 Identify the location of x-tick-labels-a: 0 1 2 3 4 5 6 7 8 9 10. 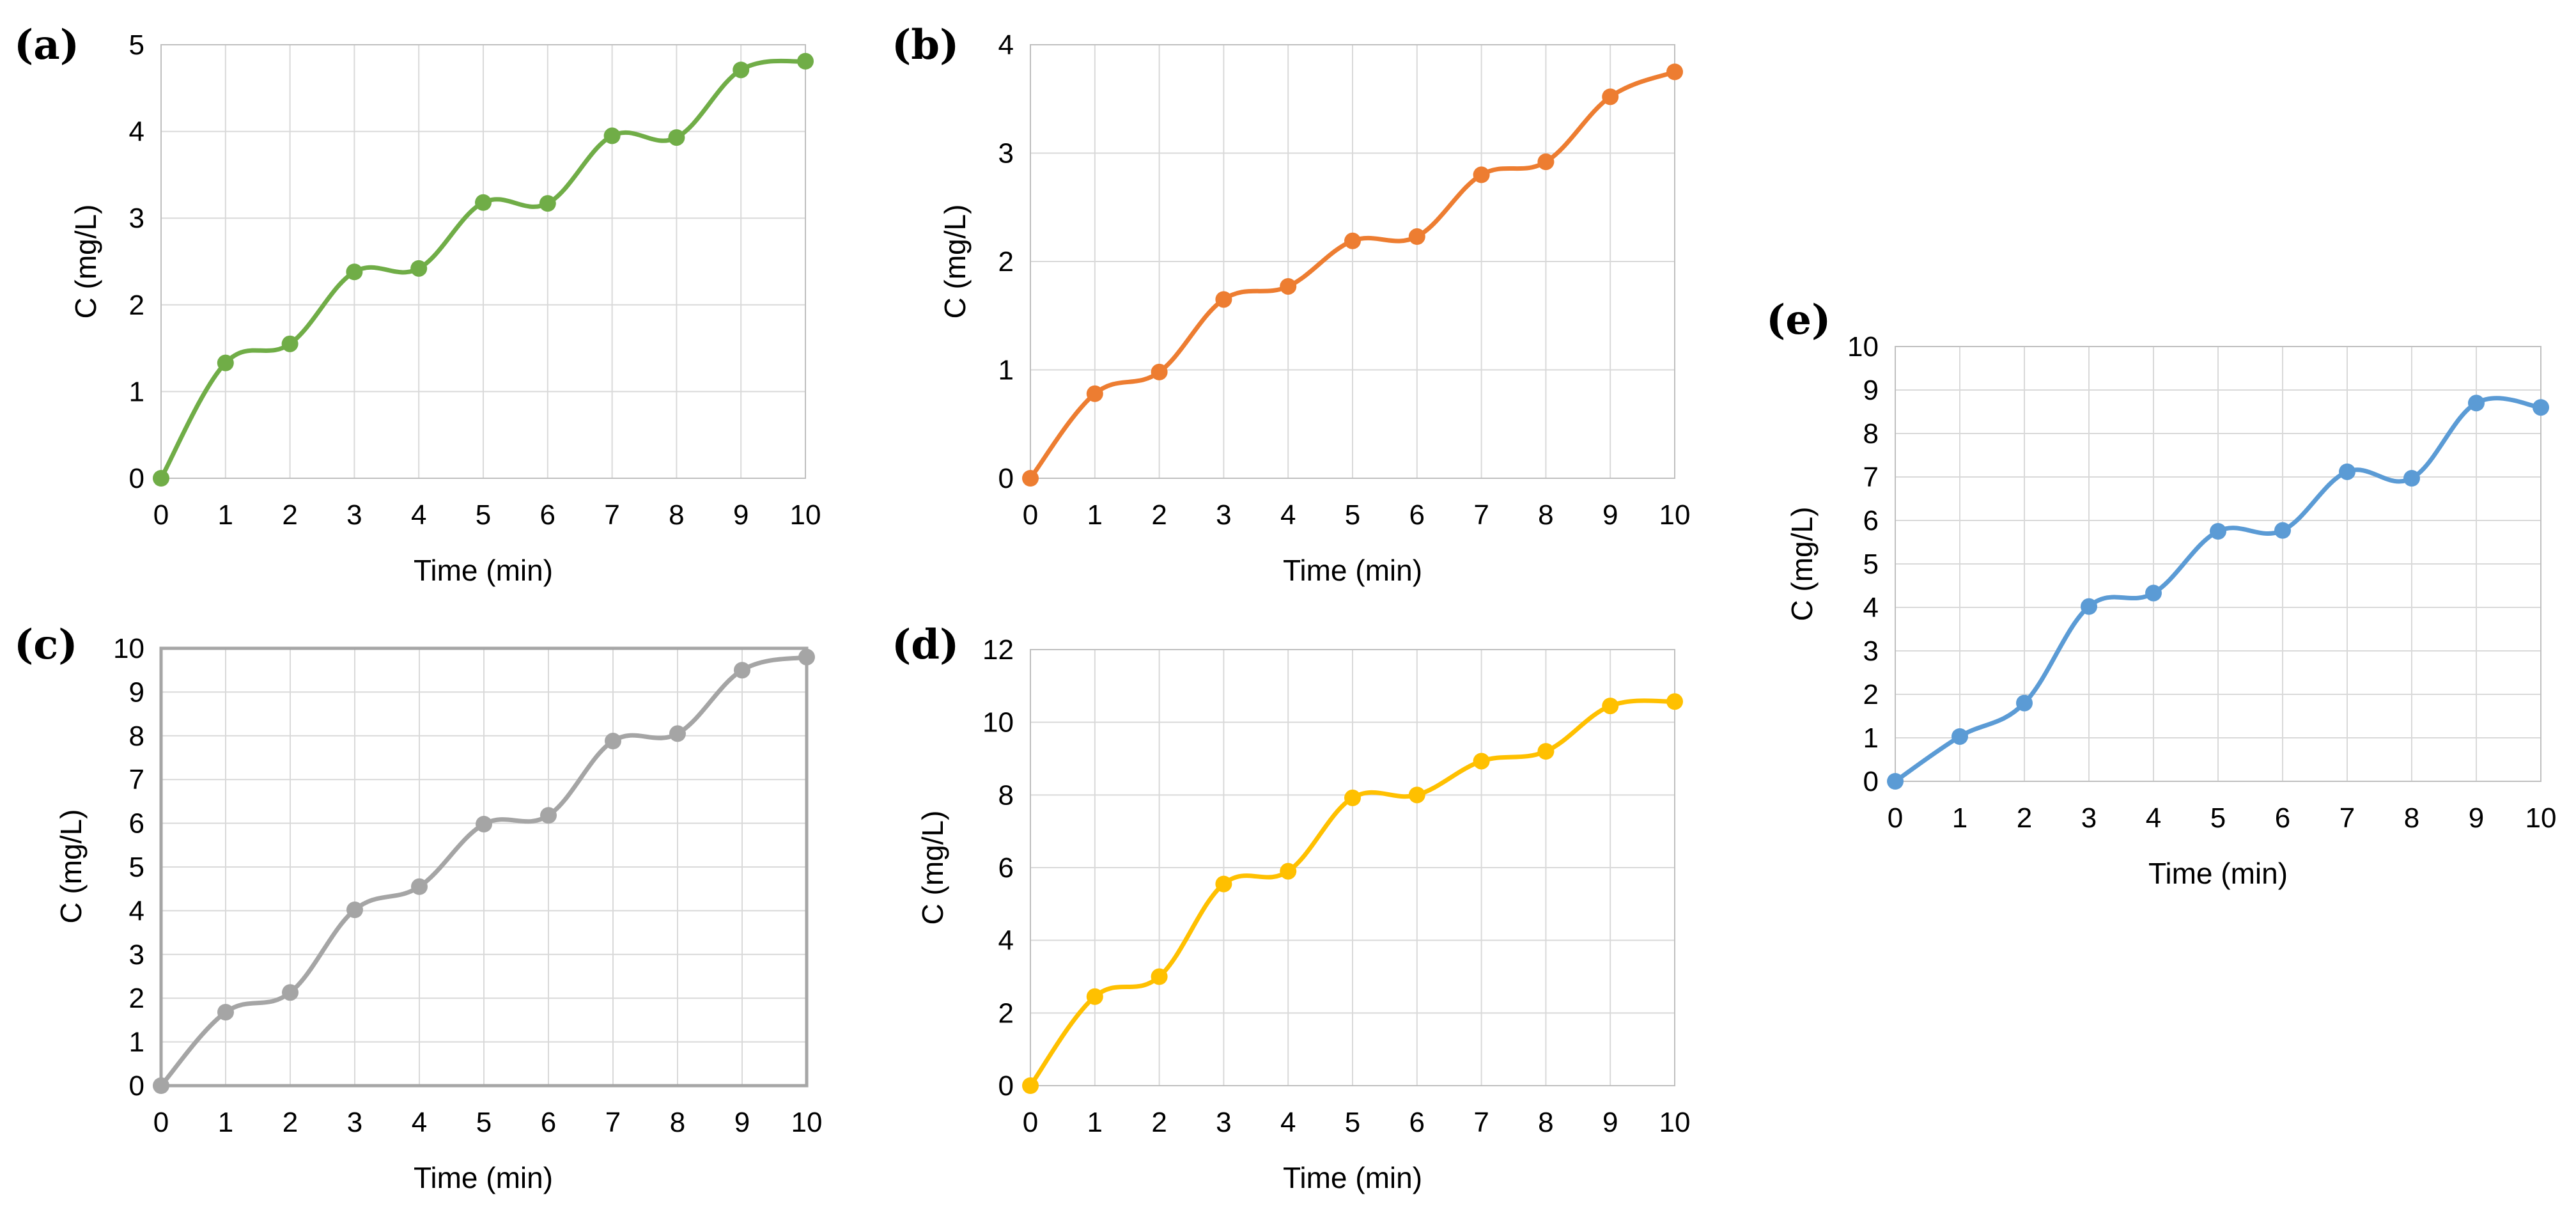
(487, 515).